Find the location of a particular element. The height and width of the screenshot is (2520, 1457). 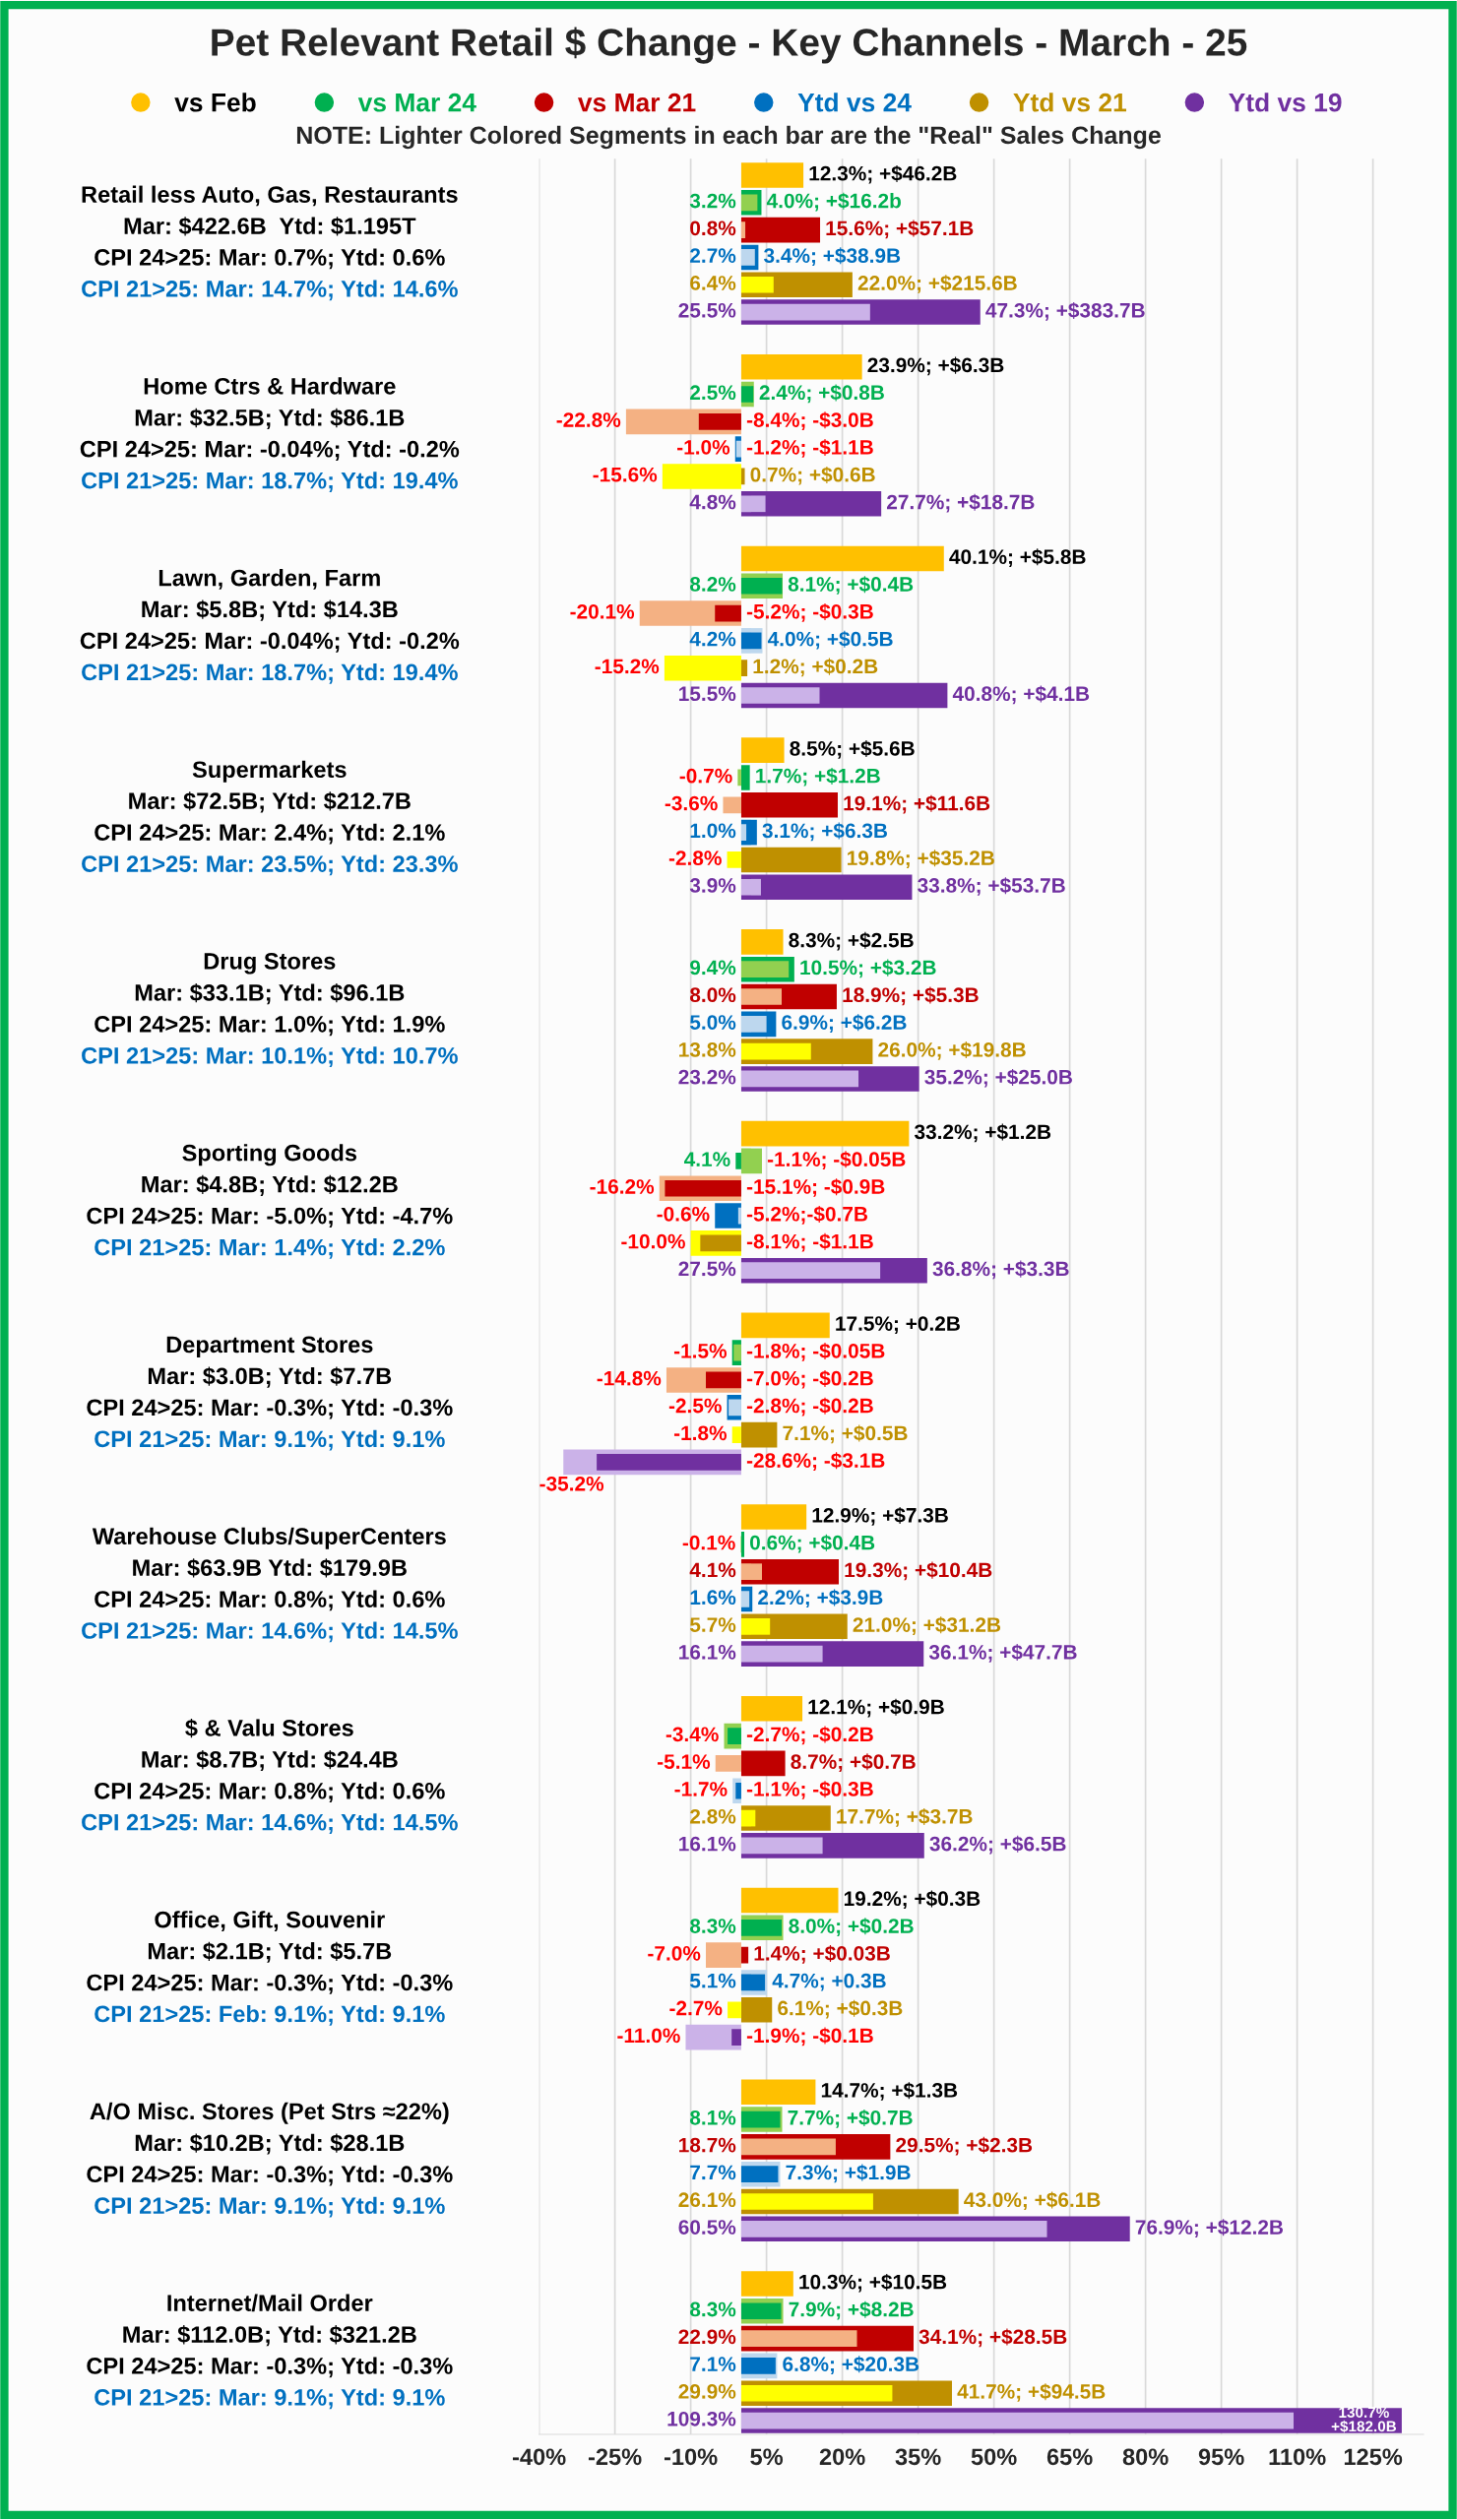

y-tick-label: Office, Gift, Souvenir Mar: $2.1B; Ytd: $5.7B CPI 24>25: Mar: -0.3%; Ytd: -0.3% CPI 21>25: Feb: 9.1%; Ytd: 9.1% is located at coordinates (270, 1968).